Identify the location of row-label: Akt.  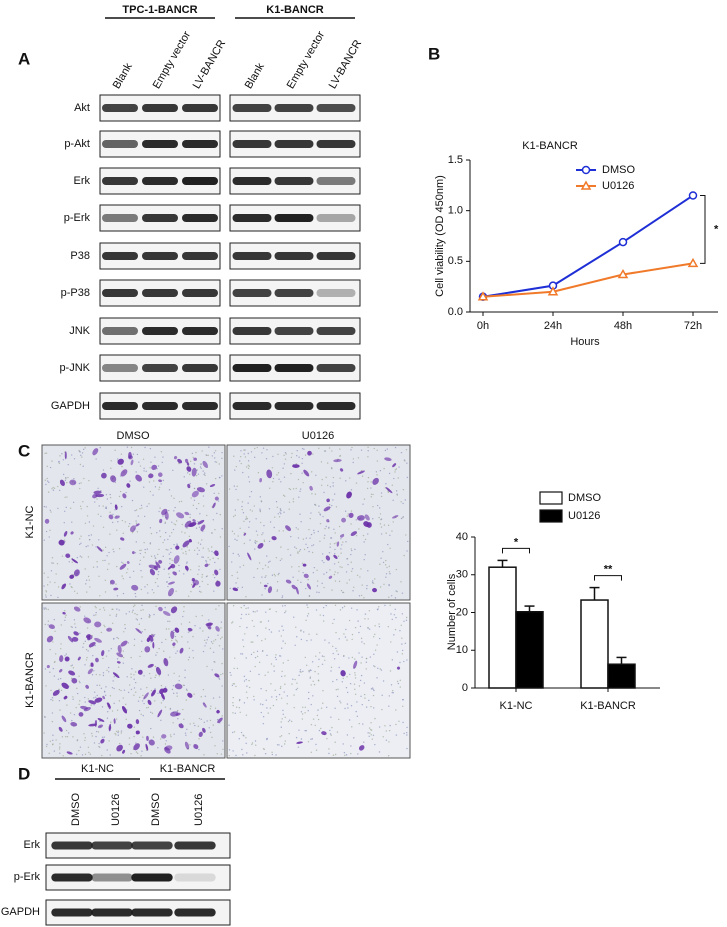
(82, 108).